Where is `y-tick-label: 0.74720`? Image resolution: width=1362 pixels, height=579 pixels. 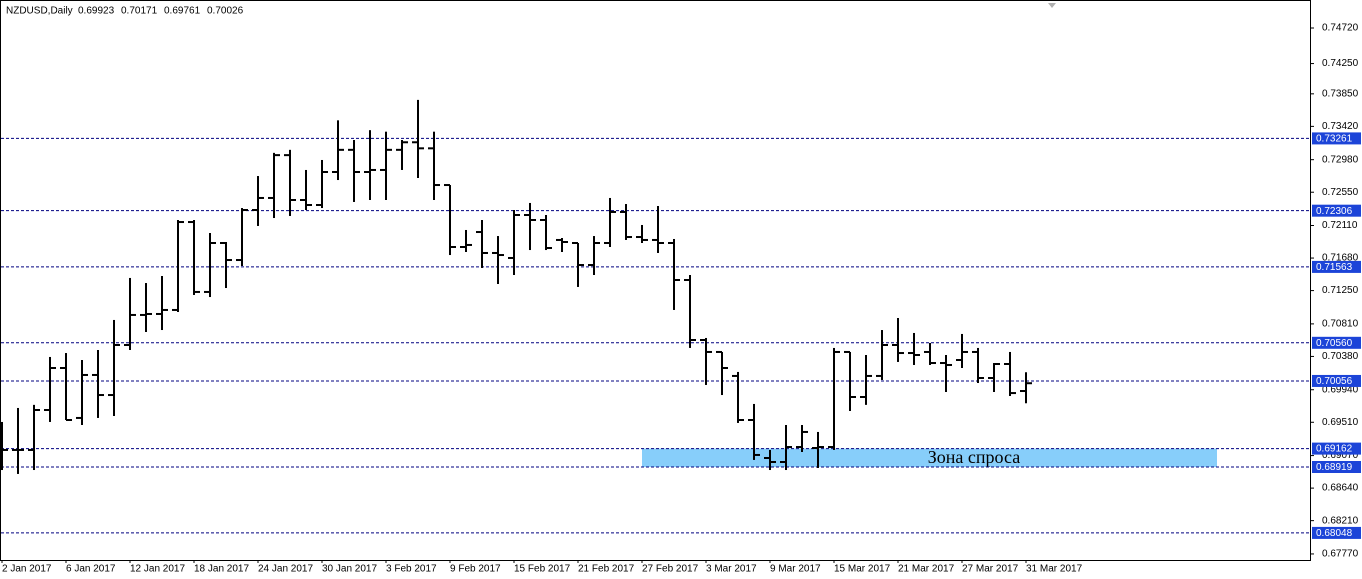 y-tick-label: 0.74720 is located at coordinates (1340, 28).